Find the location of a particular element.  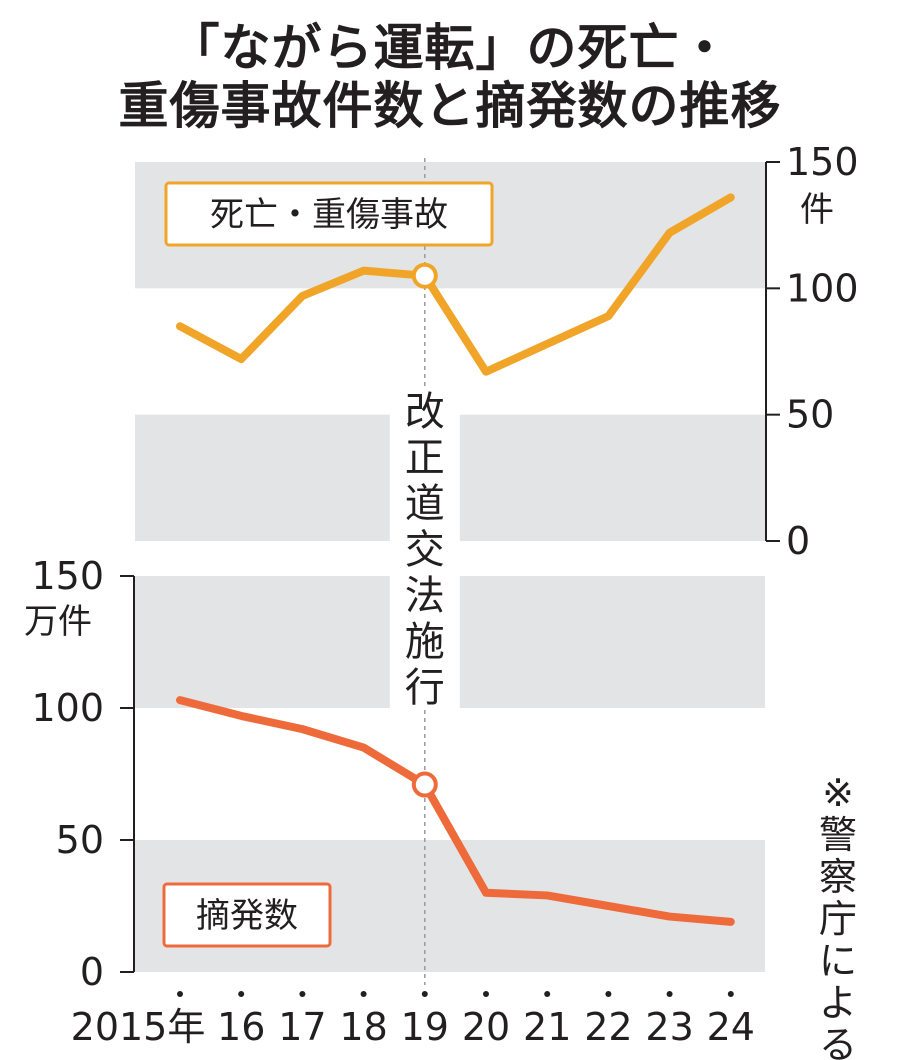

annotation-char-0: 改 is located at coordinates (425, 412).